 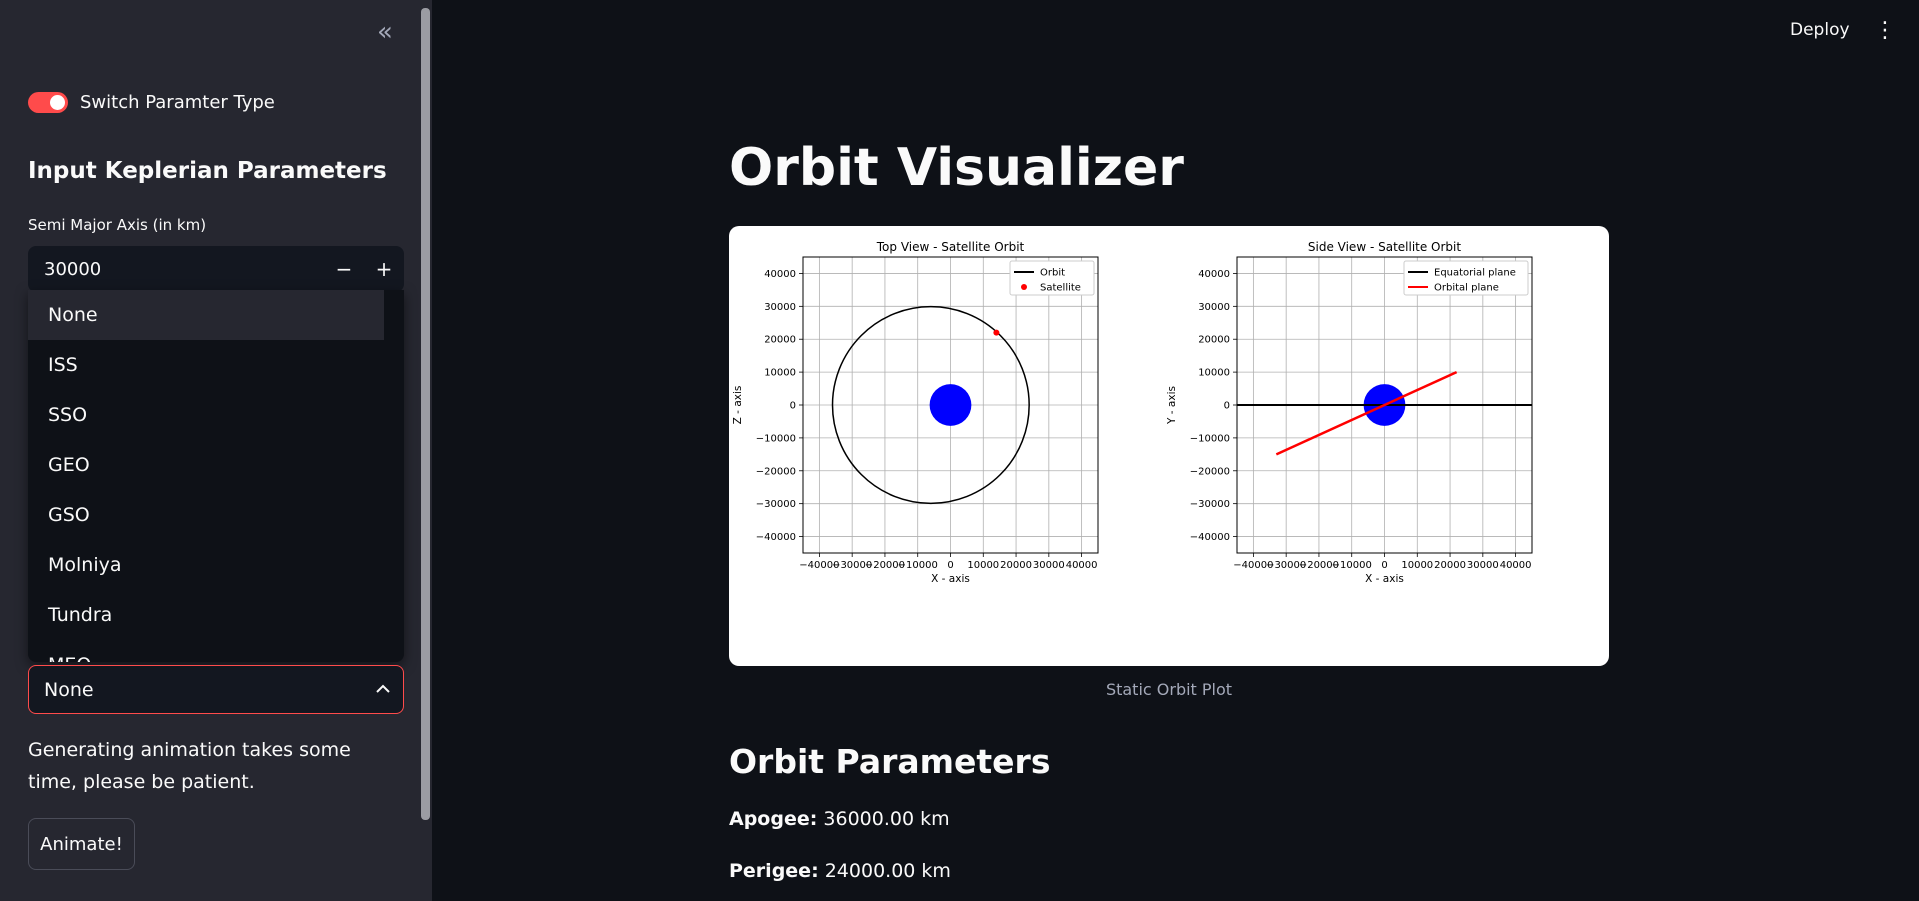 I want to click on sidebar-scrollbar-thumb, so click(x=425, y=414).